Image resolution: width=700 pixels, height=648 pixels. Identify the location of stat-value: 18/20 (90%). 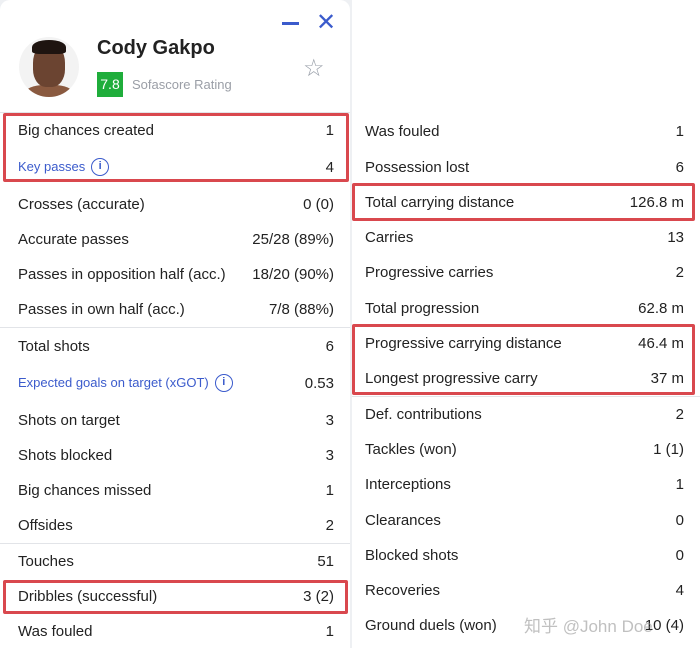
(293, 274).